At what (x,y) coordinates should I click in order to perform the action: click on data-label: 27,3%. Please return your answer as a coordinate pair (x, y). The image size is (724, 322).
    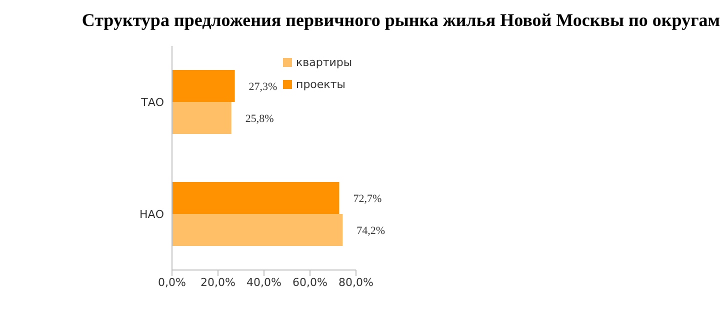
    Looking at the image, I should click on (263, 86).